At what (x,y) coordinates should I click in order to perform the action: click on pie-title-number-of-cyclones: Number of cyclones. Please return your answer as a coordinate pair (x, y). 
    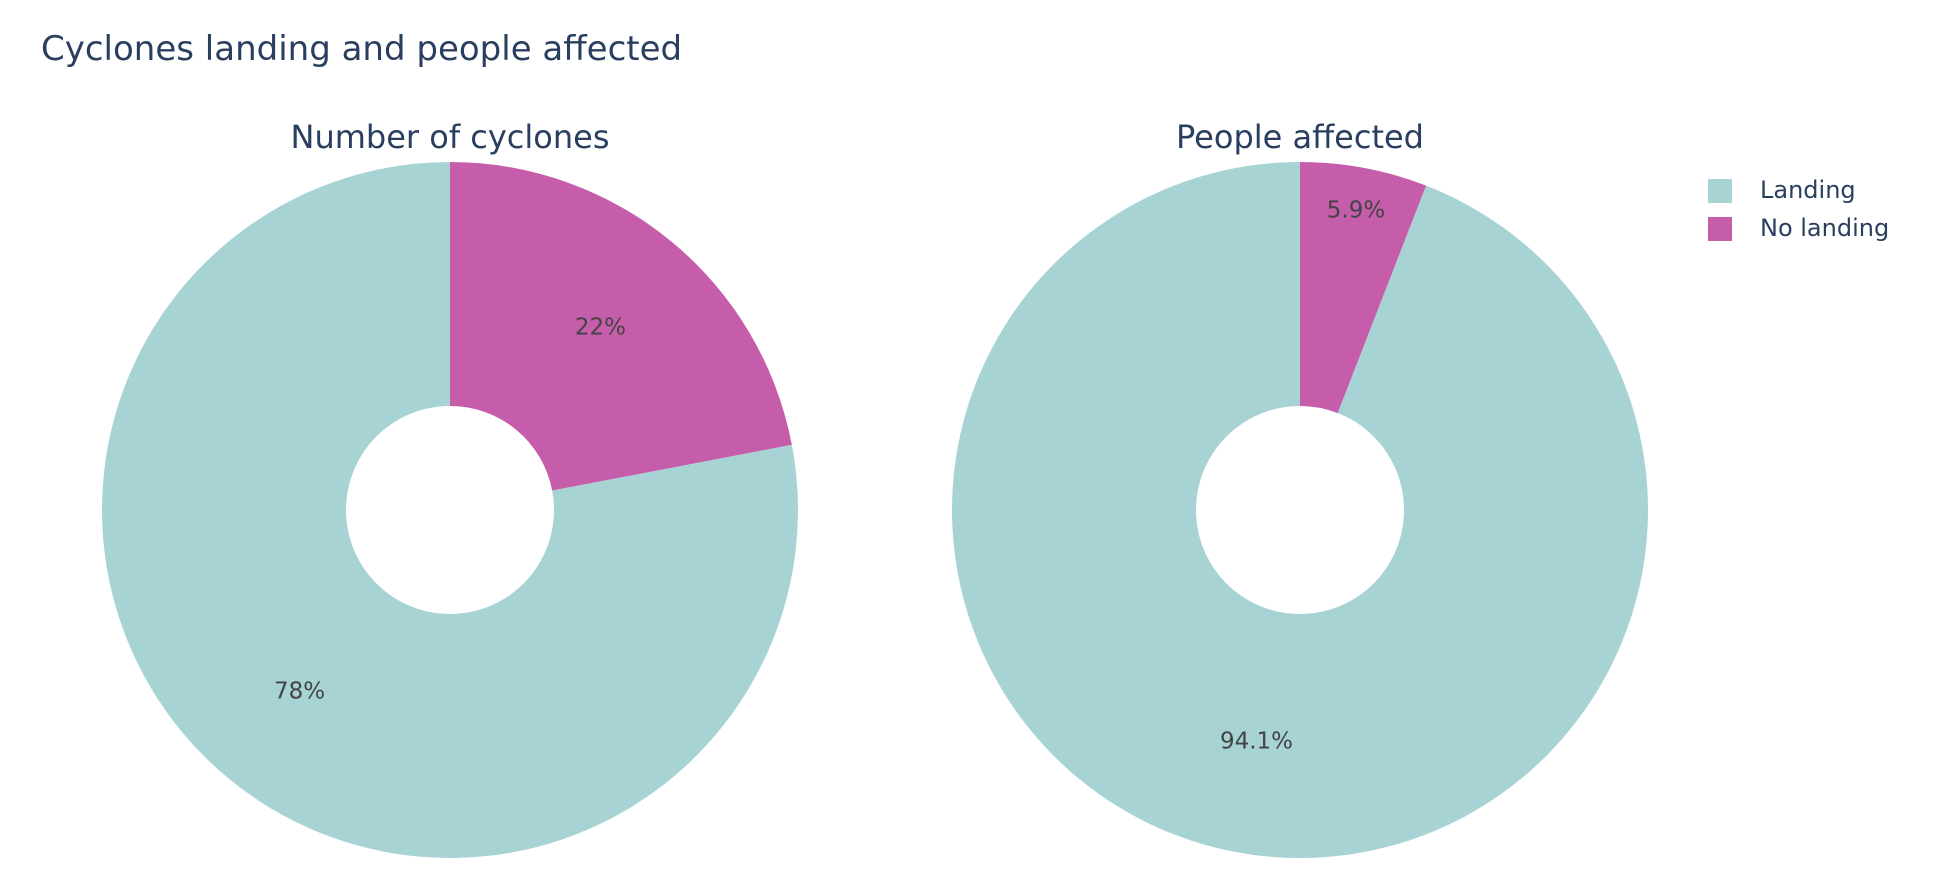
    Looking at the image, I should click on (450, 137).